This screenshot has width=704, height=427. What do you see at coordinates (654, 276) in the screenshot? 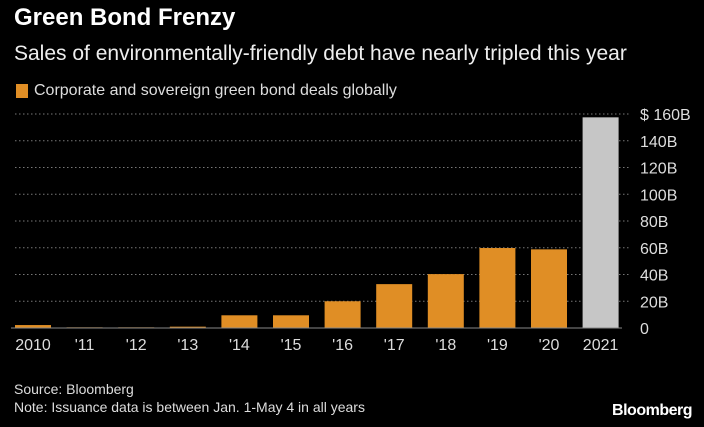
I see `y-tick-label: 40B` at bounding box center [654, 276].